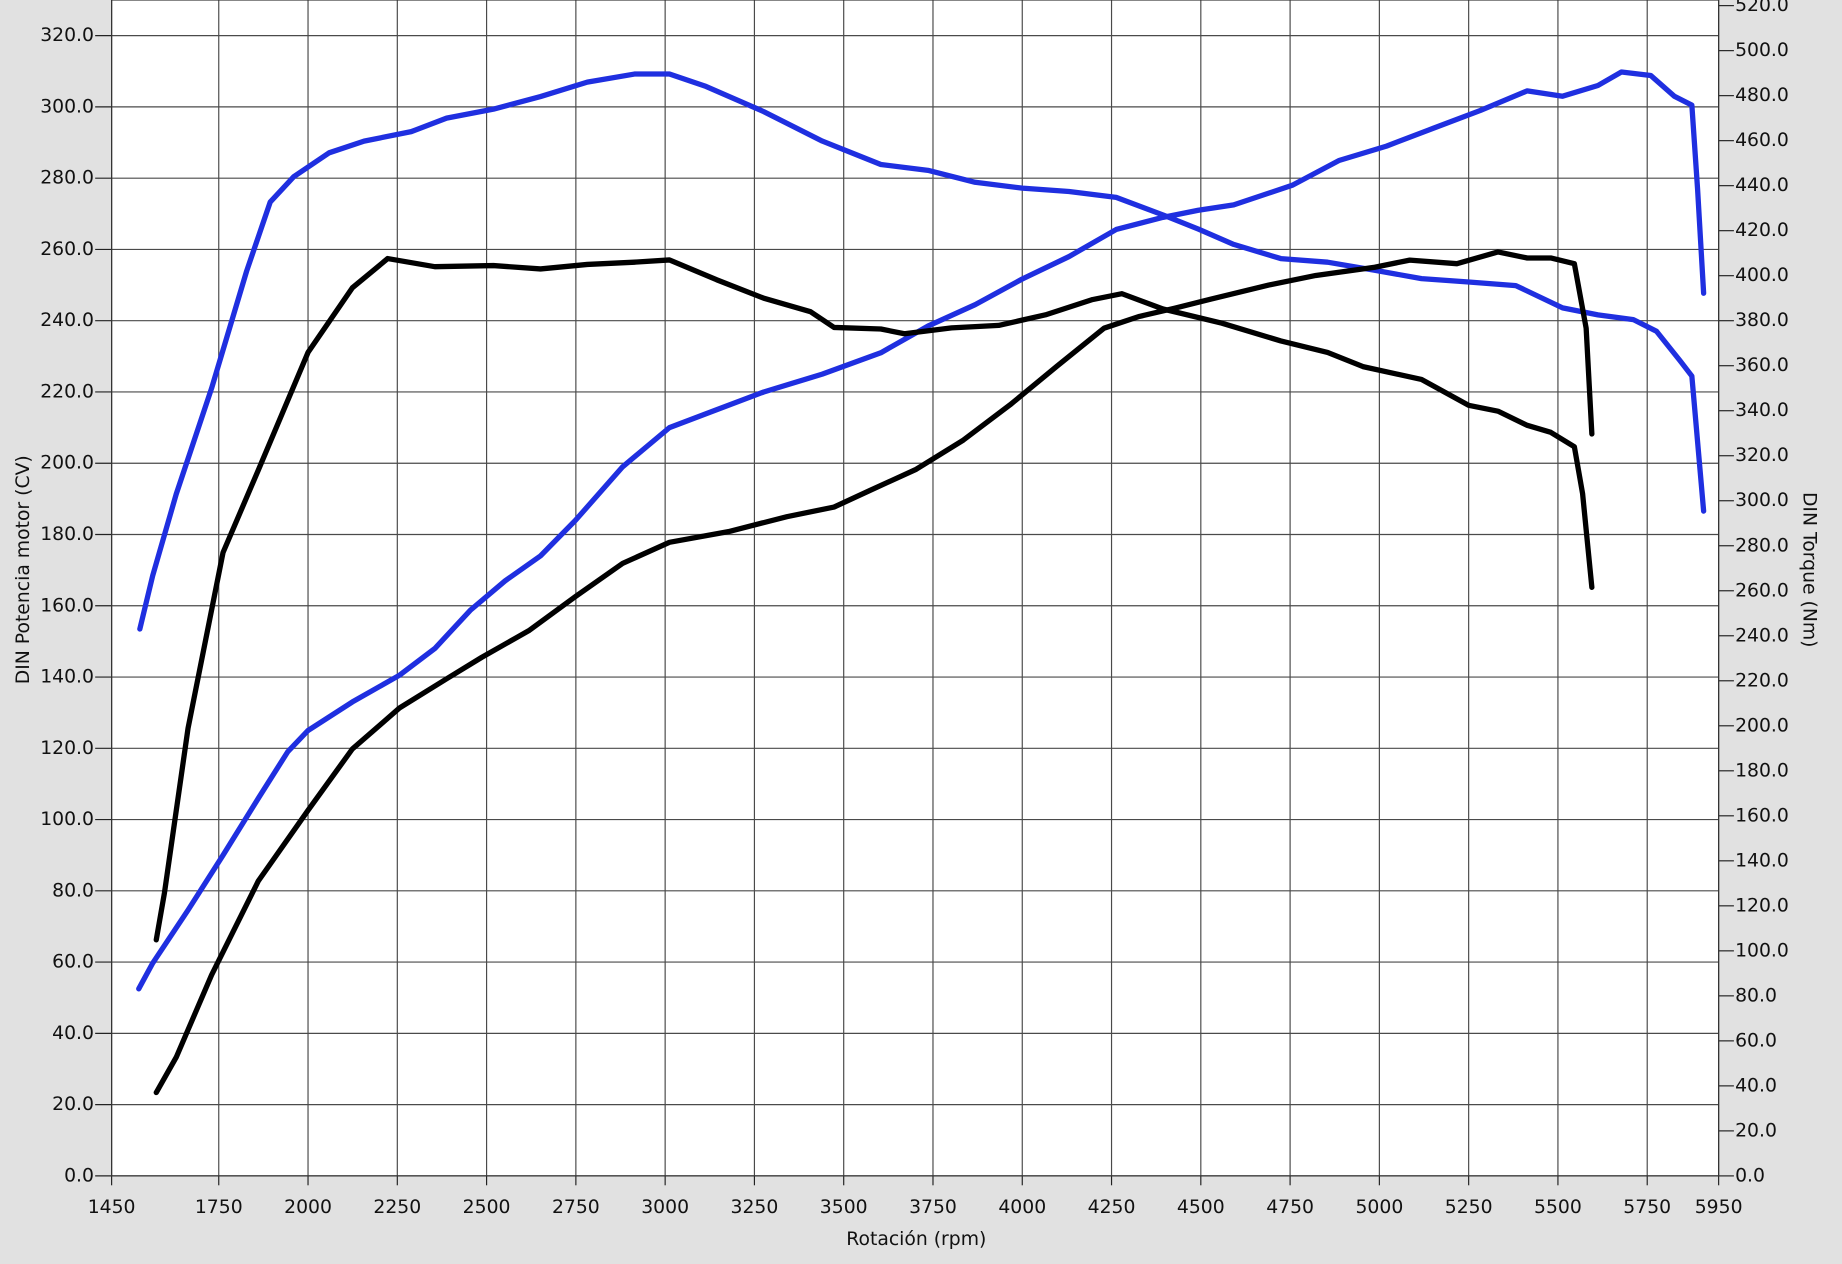  Describe the element at coordinates (1022, 1207) in the screenshot. I see `x-tick-label: 4000` at that location.